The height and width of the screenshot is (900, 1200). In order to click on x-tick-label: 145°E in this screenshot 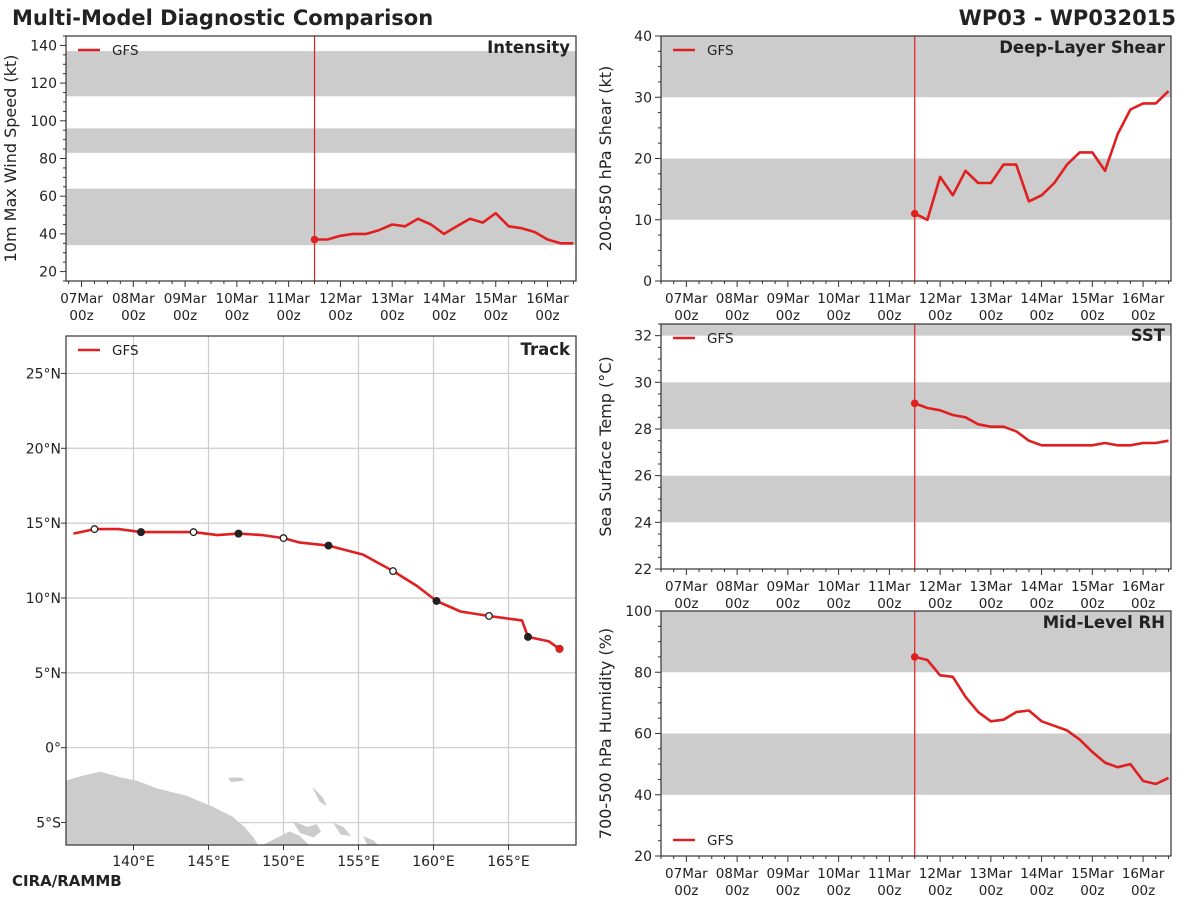, I will do `click(208, 862)`.